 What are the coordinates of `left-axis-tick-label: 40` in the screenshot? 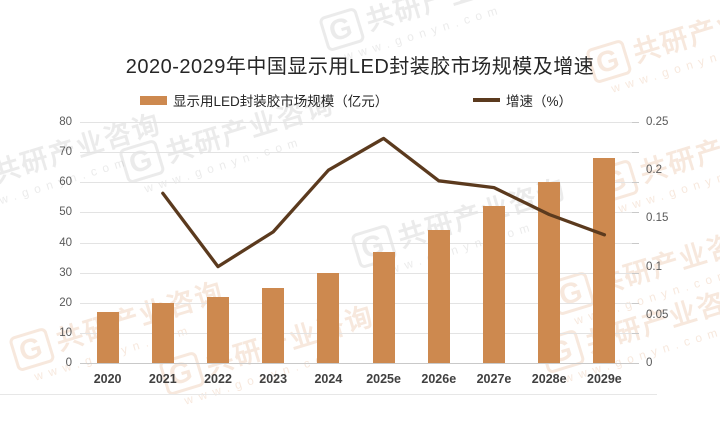 It's located at (65, 242).